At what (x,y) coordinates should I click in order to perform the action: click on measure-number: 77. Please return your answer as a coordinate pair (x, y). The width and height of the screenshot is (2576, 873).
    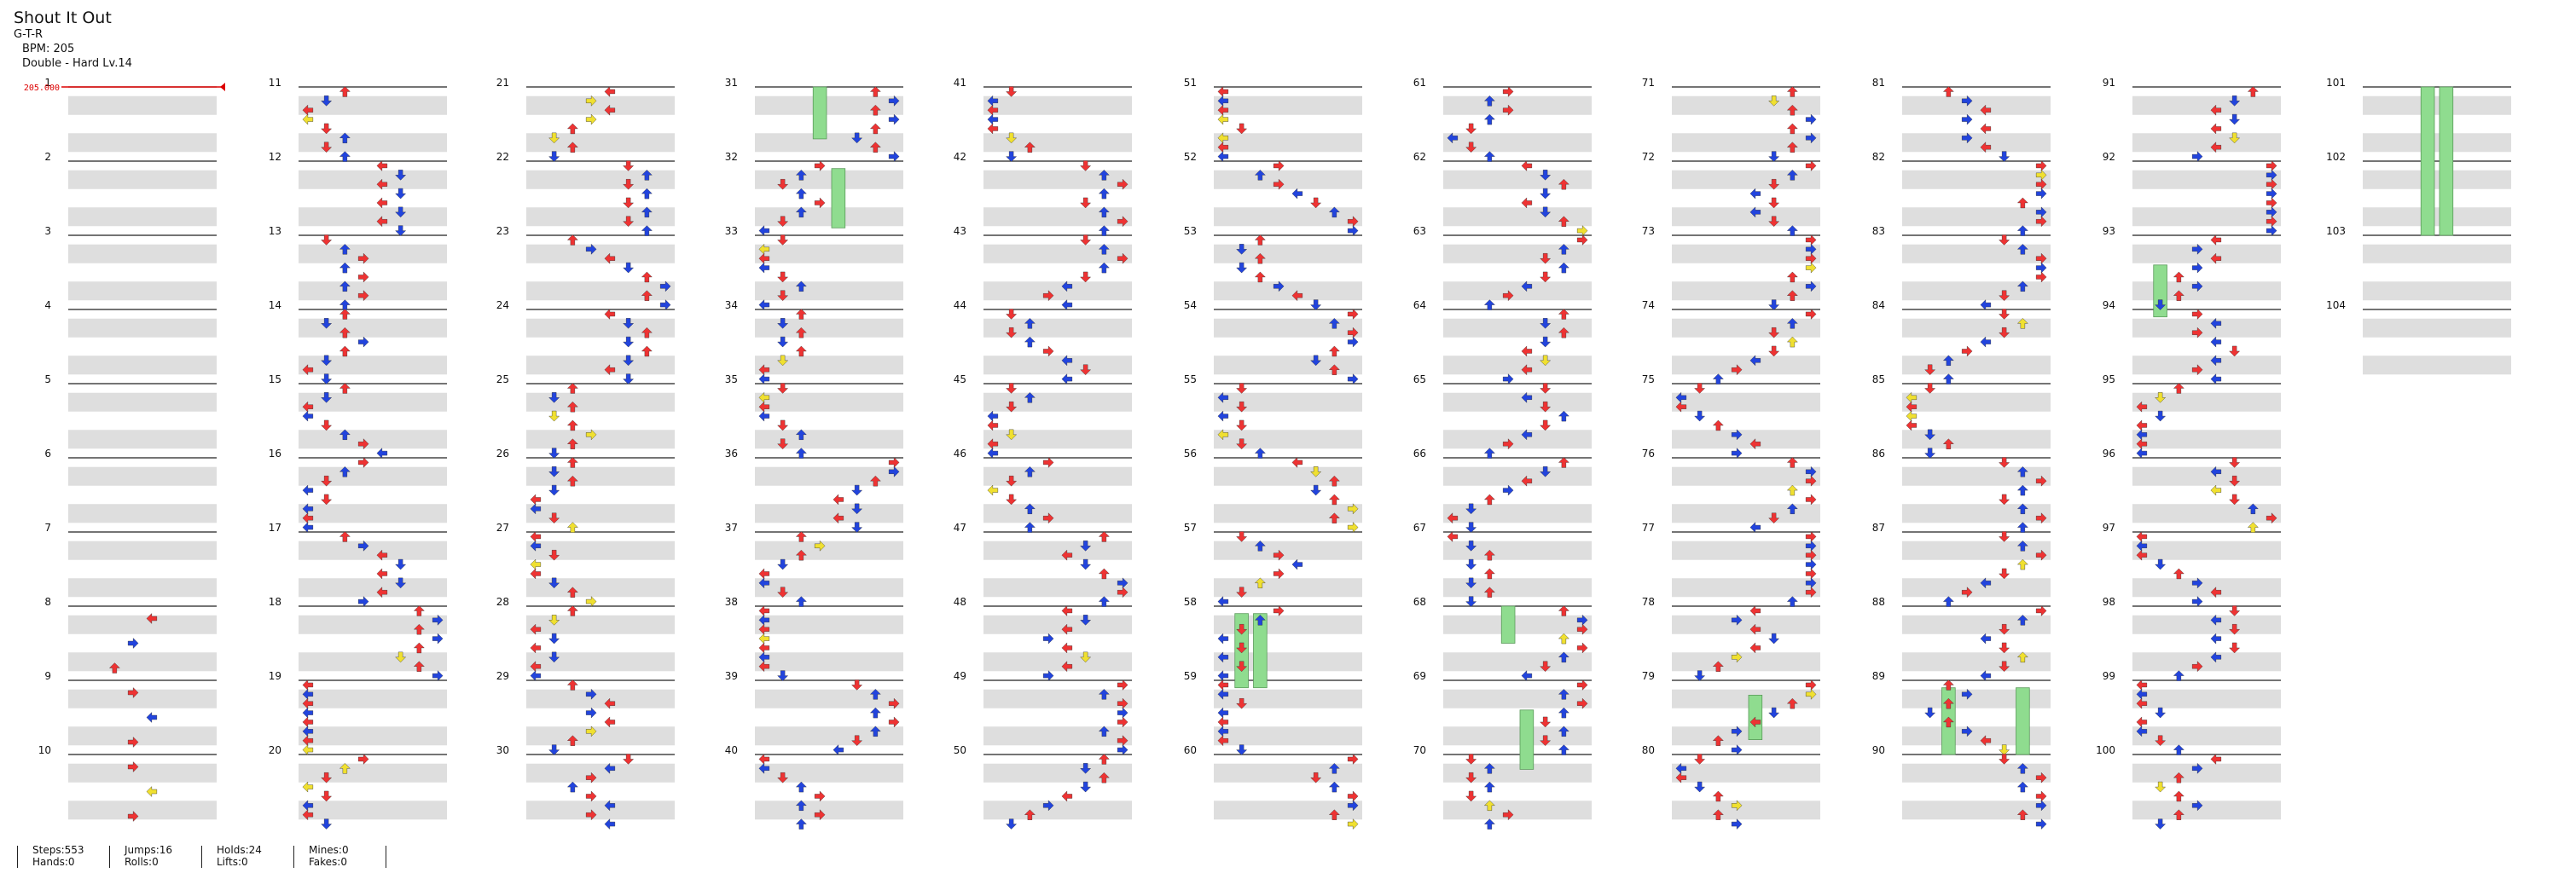
    Looking at the image, I should click on (1648, 528).